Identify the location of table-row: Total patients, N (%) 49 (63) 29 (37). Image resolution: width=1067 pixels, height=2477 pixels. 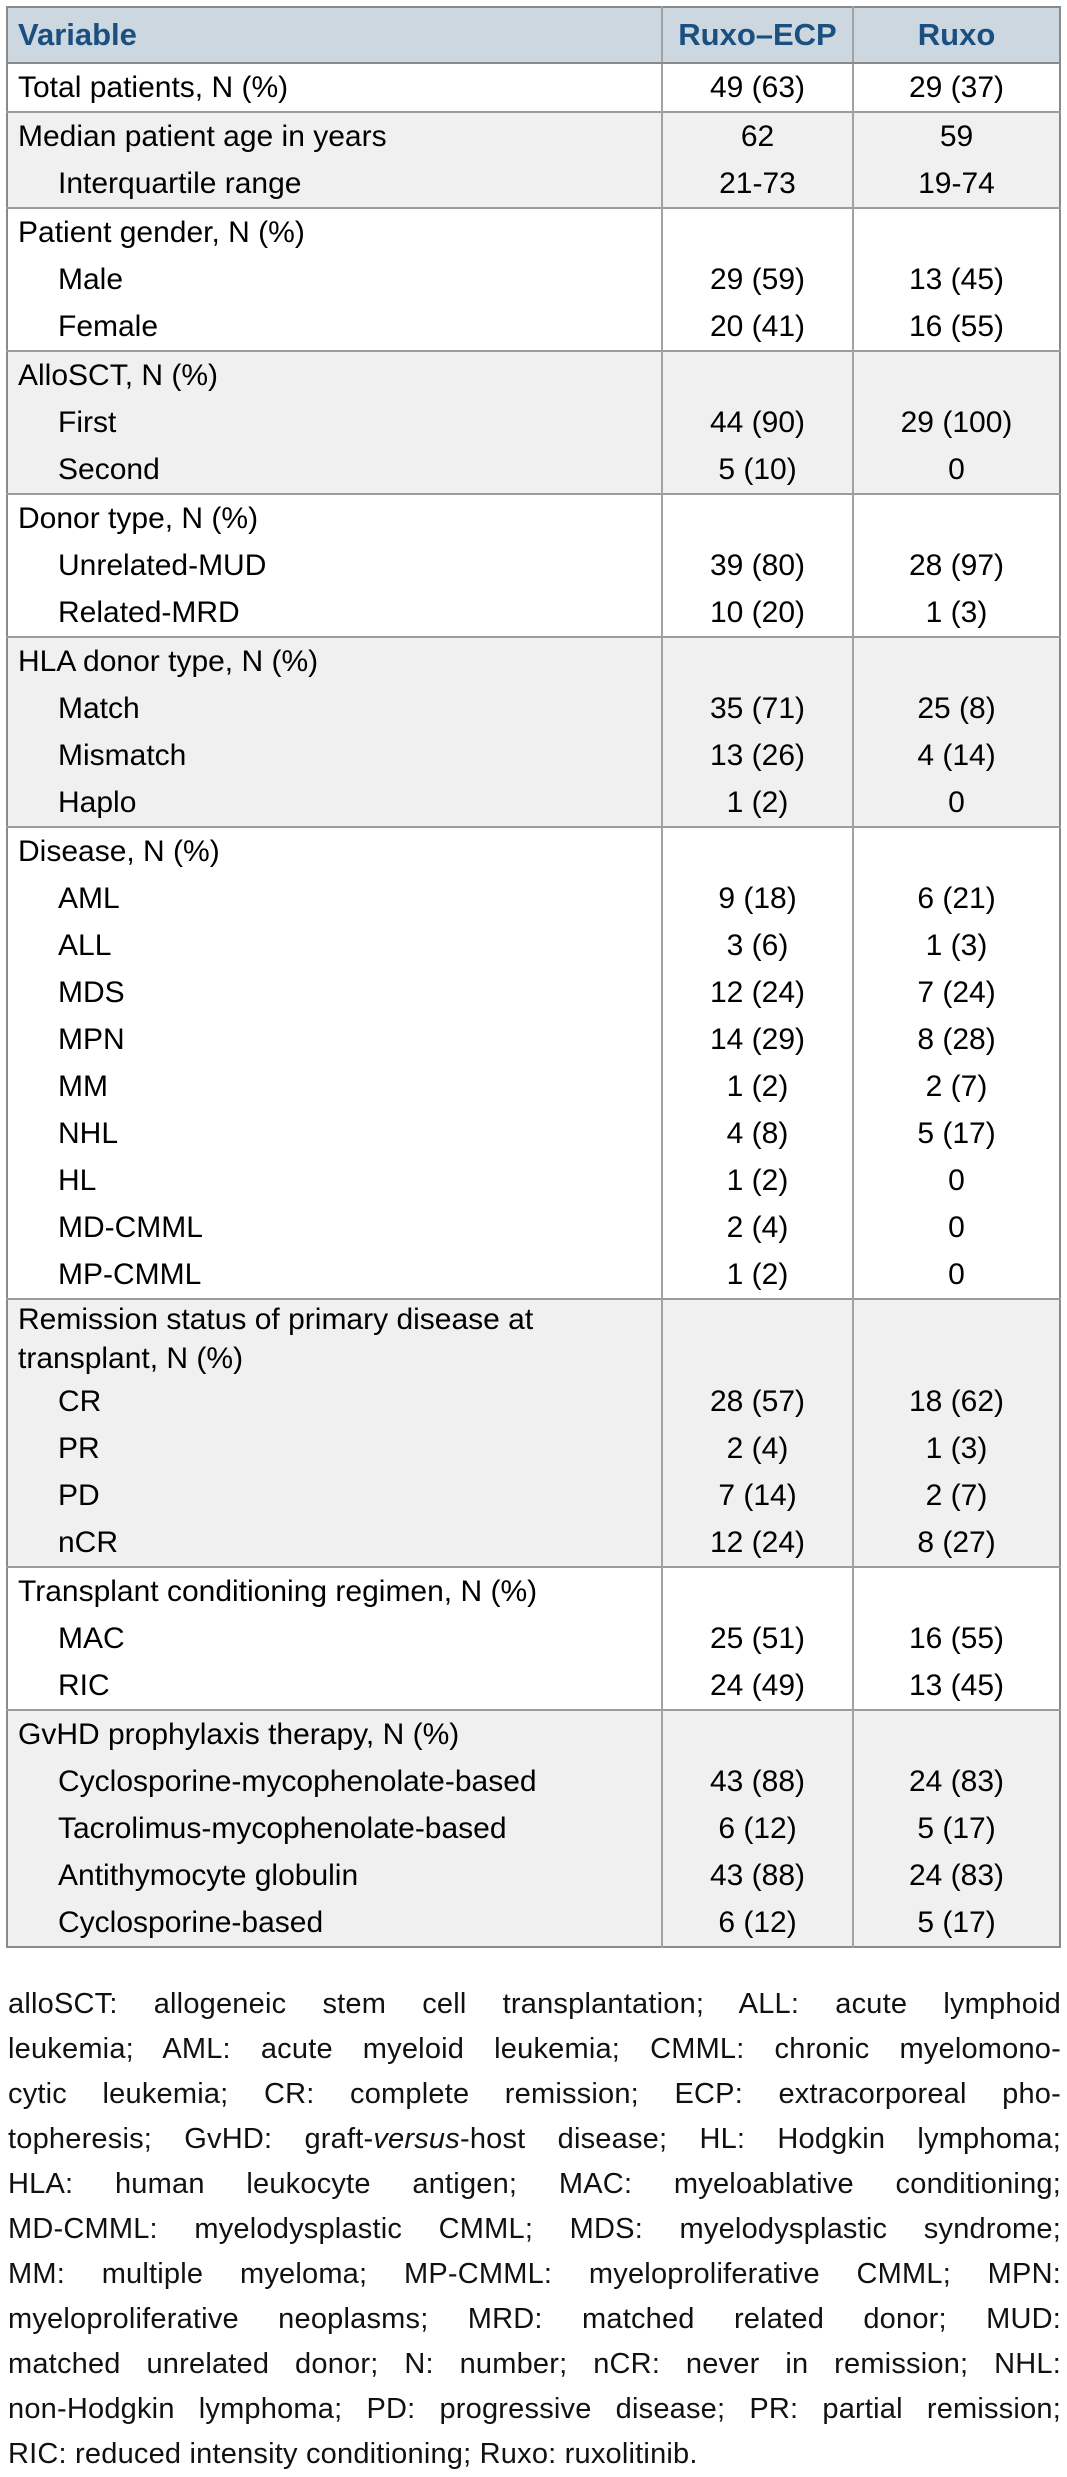
(533, 87).